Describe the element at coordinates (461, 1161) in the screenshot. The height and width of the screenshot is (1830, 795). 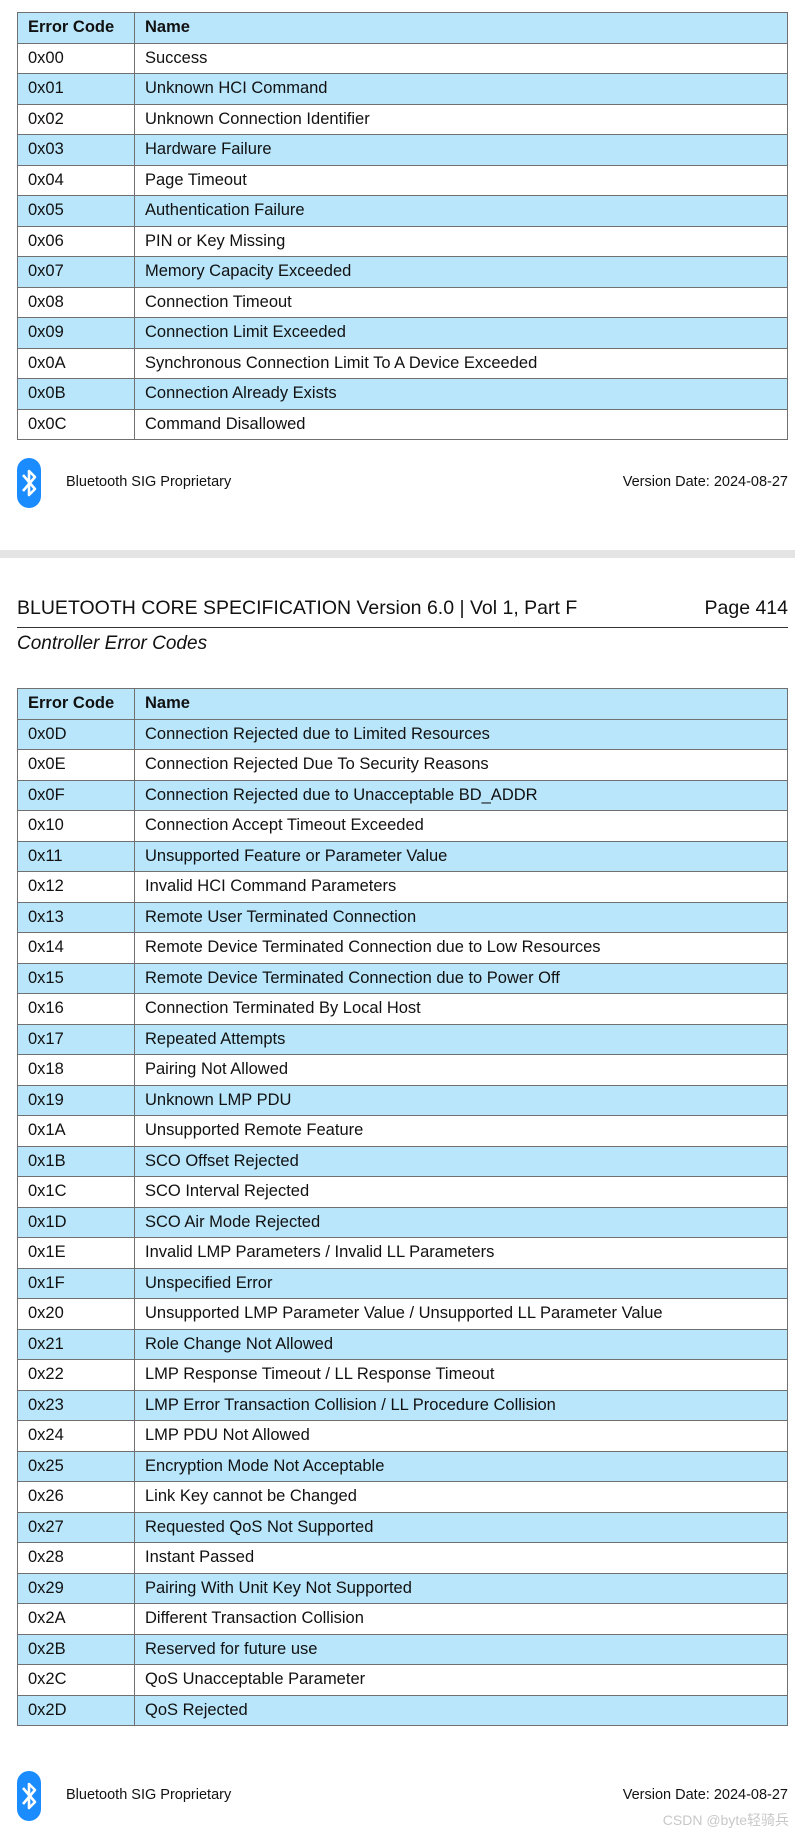
I see `cell-name: SCO Offset Rejected` at that location.